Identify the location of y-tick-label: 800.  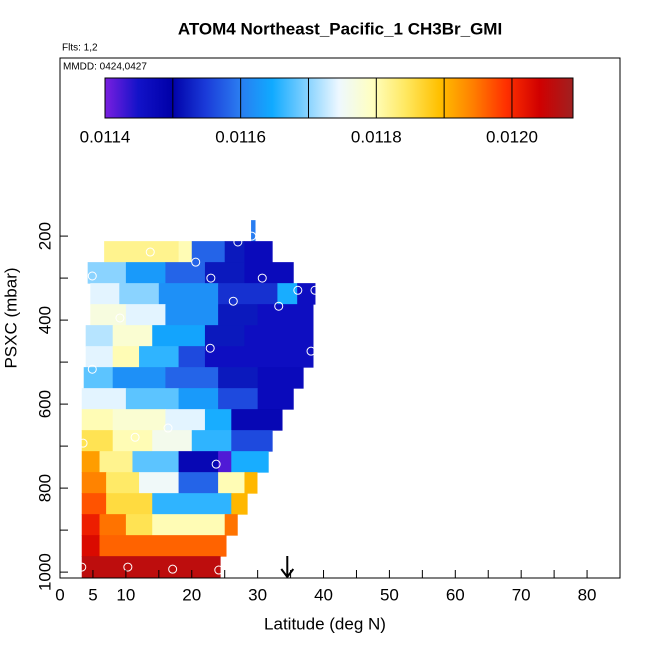
(44, 488).